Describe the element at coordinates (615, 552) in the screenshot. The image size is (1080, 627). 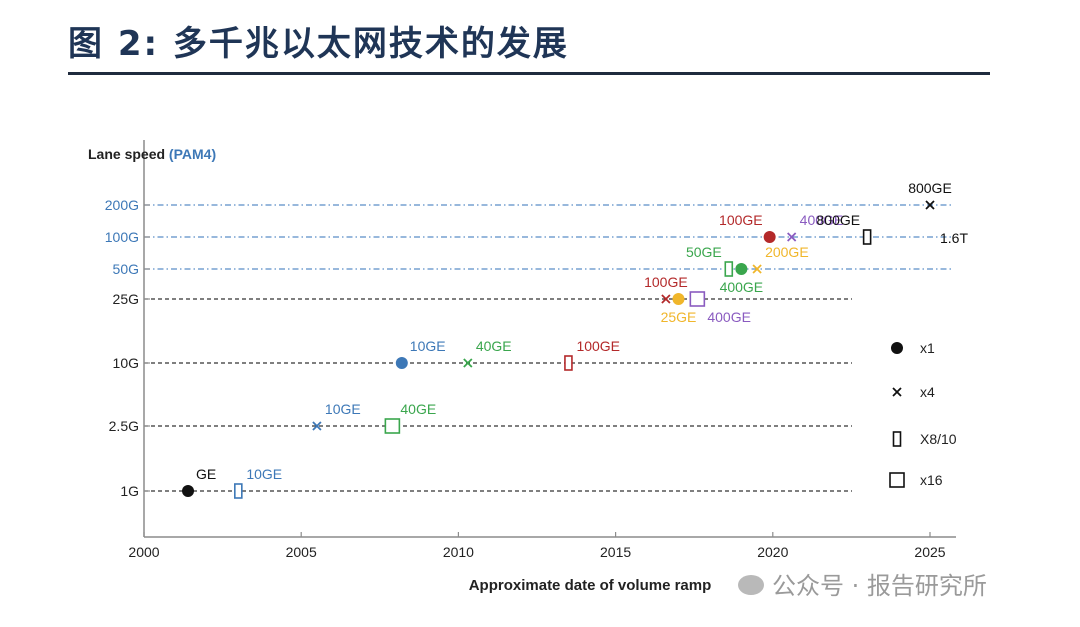
I see `x-tick-label-2015: 2015` at that location.